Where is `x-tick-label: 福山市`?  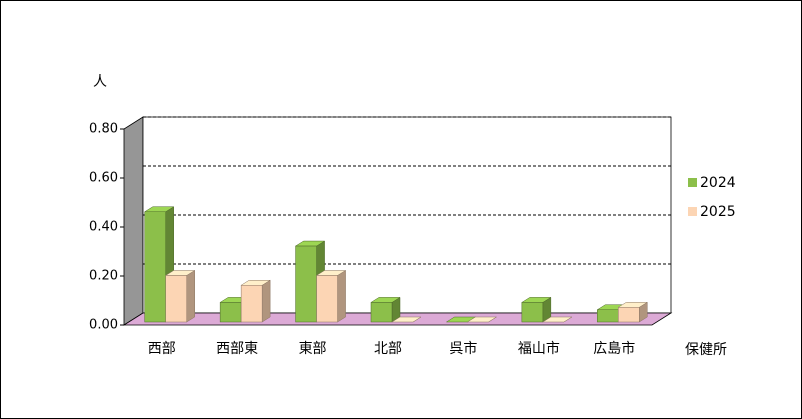 x-tick-label: 福山市 is located at coordinates (539, 348).